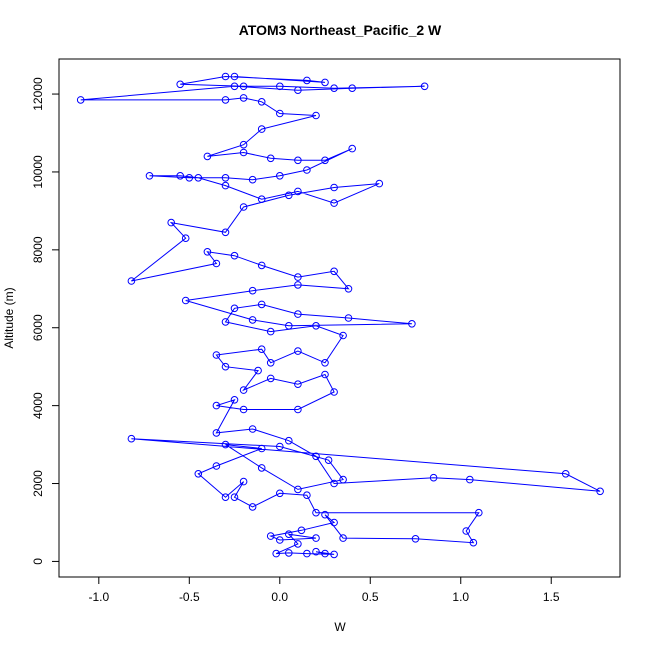 This screenshot has height=650, width=650. Describe the element at coordinates (38, 405) in the screenshot. I see `y-tick-label: 4000` at that location.